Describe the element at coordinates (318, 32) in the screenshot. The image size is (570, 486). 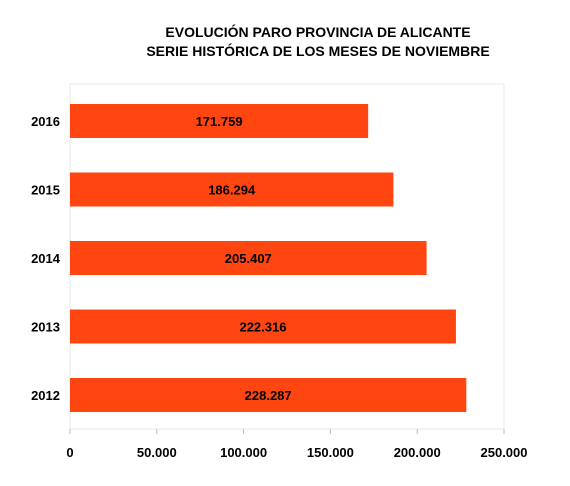
I see `chart-title: EVOLUCIÓN PARO PROVINCIA DE ALICANTE` at that location.